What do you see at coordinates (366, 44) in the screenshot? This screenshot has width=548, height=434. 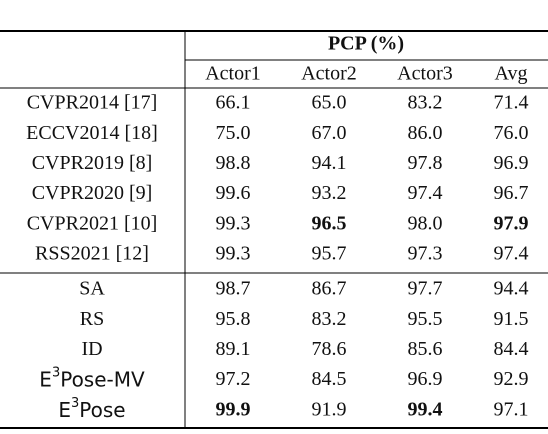 I see `header-title: PCP (%)` at bounding box center [366, 44].